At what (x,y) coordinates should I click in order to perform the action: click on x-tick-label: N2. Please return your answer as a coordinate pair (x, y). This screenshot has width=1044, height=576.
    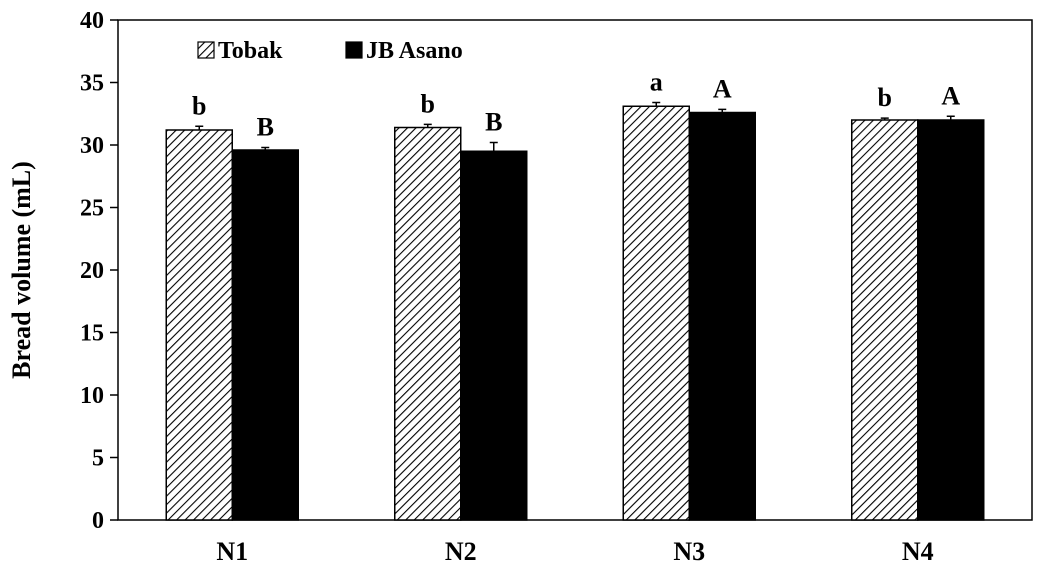
    Looking at the image, I should click on (461, 551).